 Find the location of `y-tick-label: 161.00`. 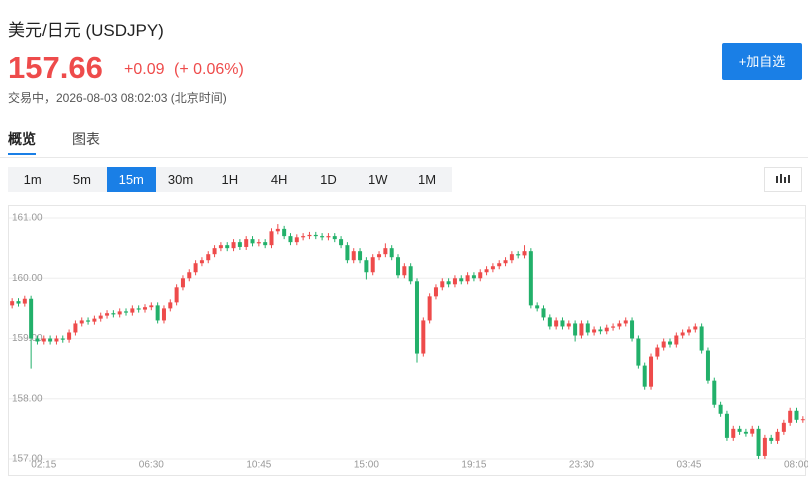

y-tick-label: 161.00 is located at coordinates (27, 218).